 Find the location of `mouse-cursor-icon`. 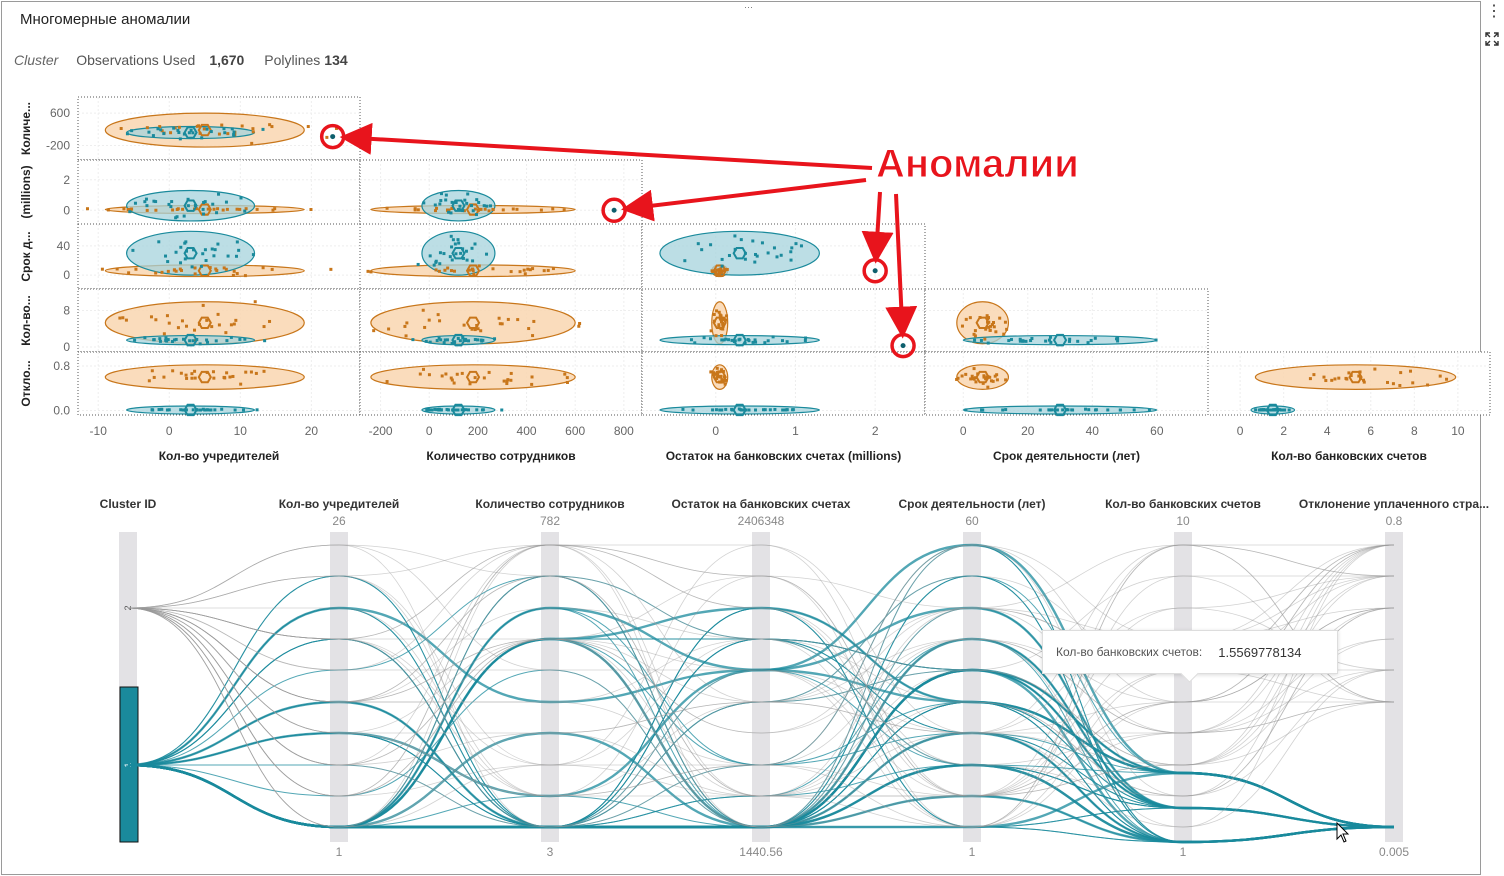

mouse-cursor-icon is located at coordinates (1343, 832).